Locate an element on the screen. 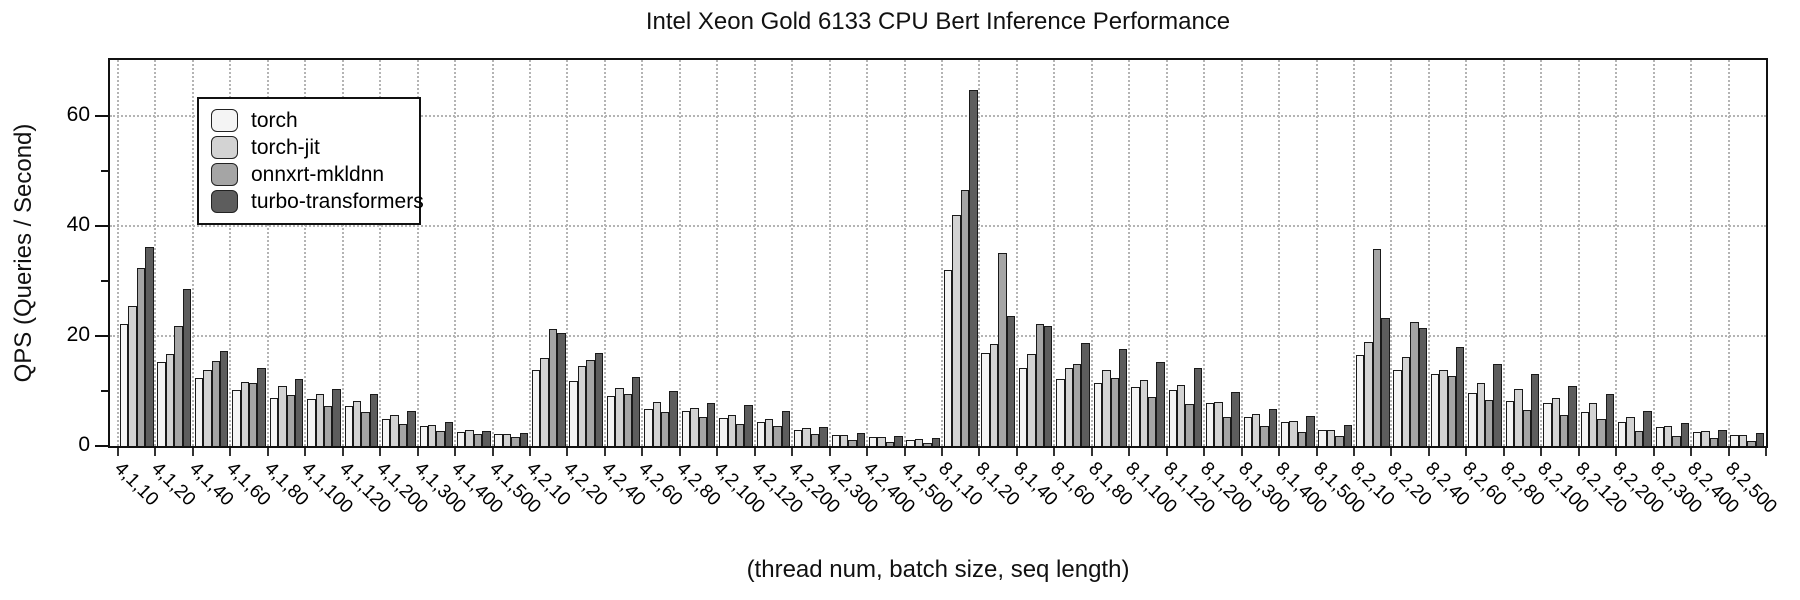  bar-group-8,2,100 is located at coordinates (1559, 253).